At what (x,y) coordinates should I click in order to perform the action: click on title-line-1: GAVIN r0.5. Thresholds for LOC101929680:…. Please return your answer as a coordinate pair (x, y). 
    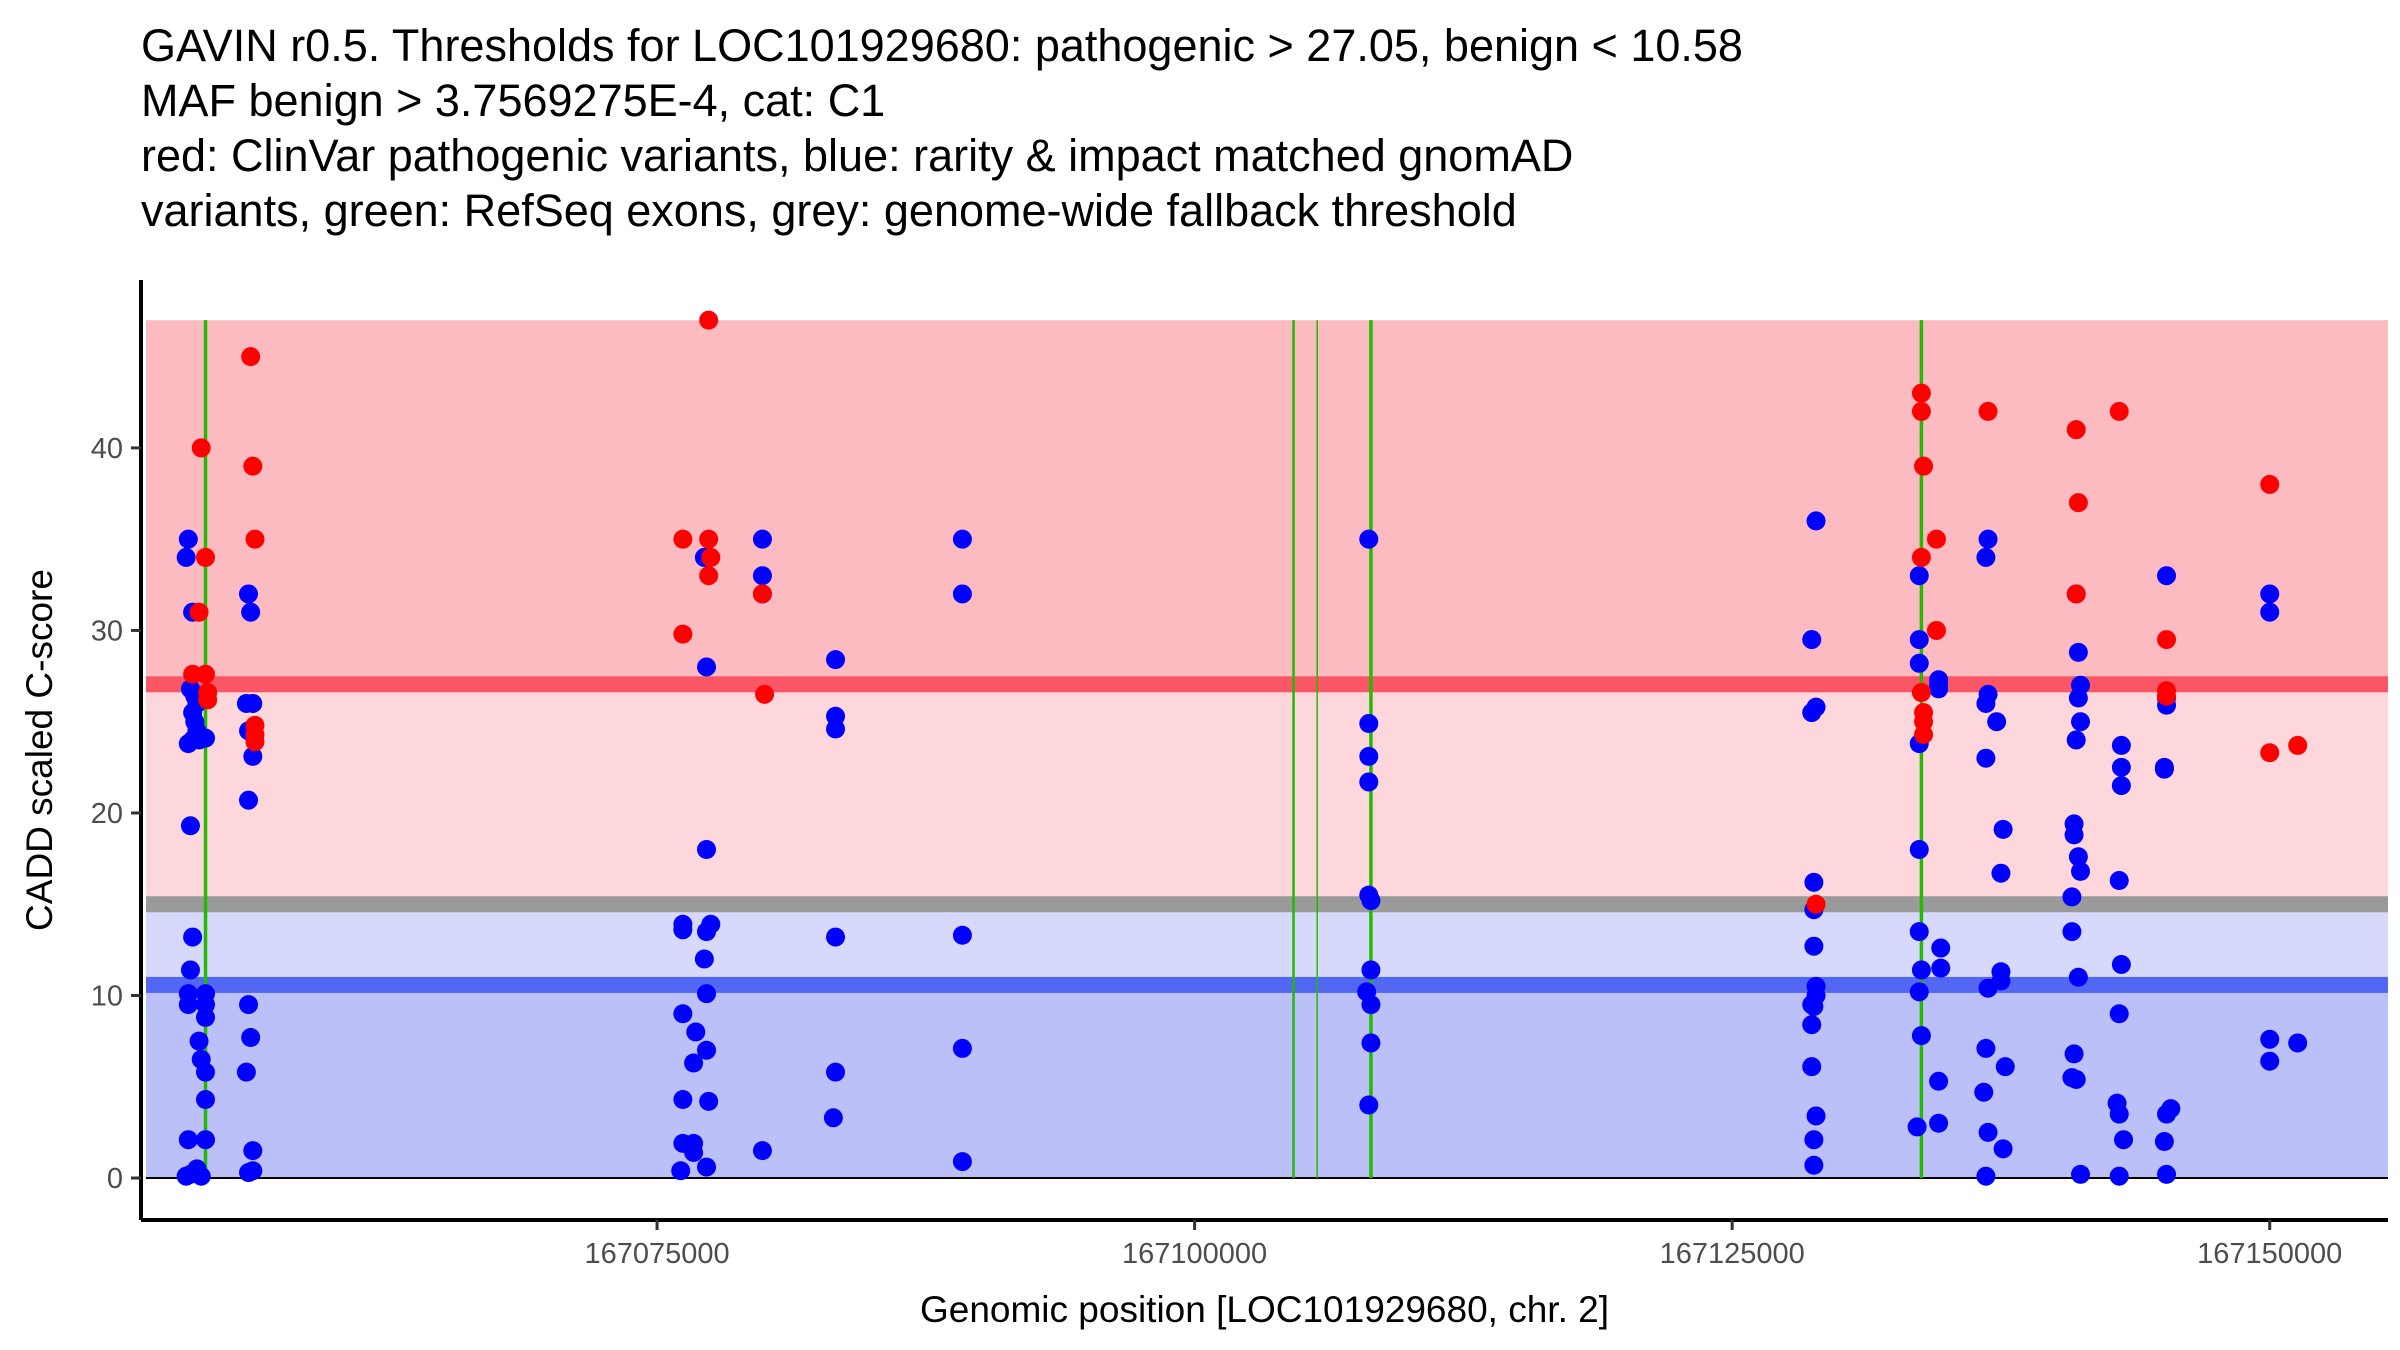
    Looking at the image, I should click on (942, 45).